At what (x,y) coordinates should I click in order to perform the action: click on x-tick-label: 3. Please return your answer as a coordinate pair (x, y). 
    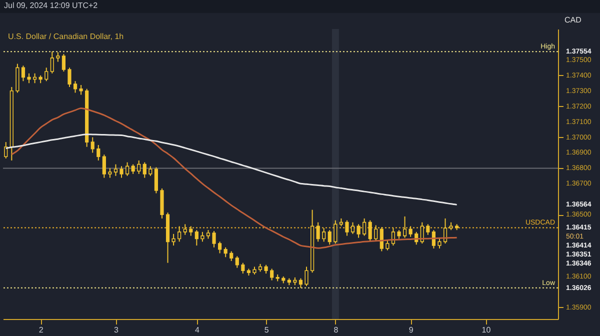
    Looking at the image, I should click on (117, 330).